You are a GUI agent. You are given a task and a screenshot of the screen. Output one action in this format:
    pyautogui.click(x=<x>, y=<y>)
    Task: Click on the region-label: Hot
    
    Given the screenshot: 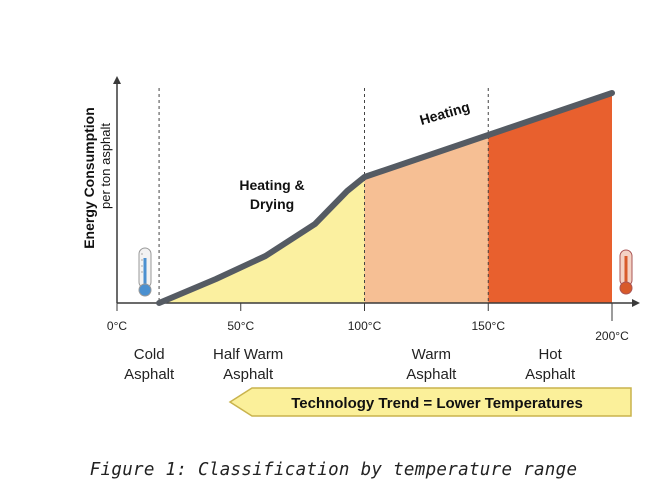 What is the action you would take?
    pyautogui.click(x=550, y=354)
    